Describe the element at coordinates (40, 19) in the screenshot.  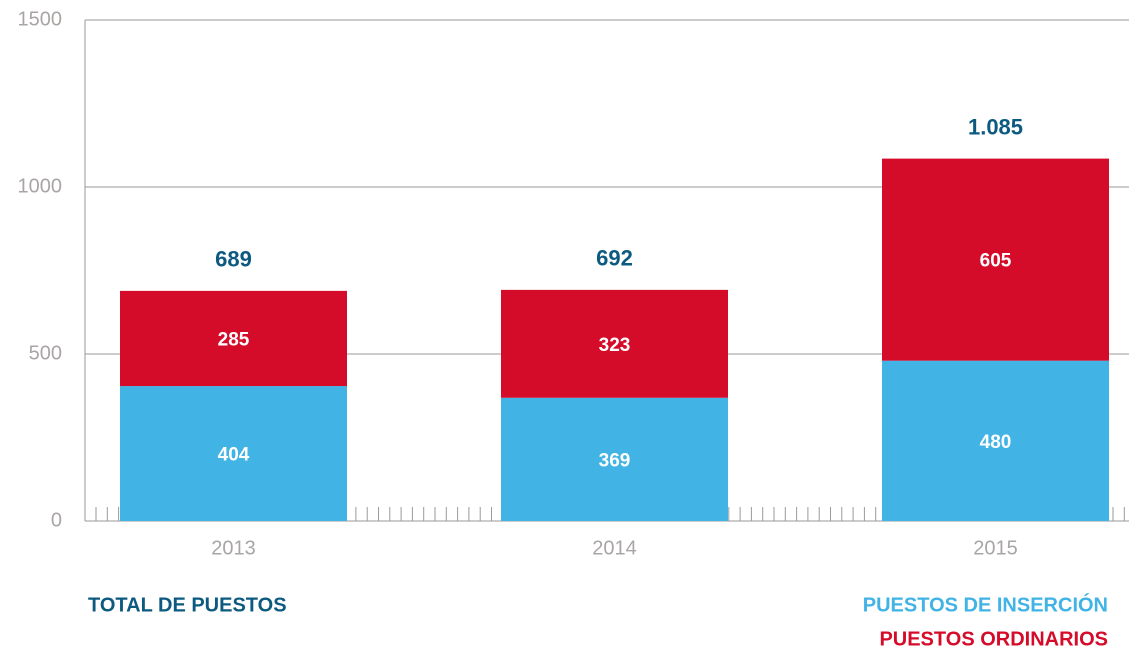
I see `y-tick-label: 1500` at that location.